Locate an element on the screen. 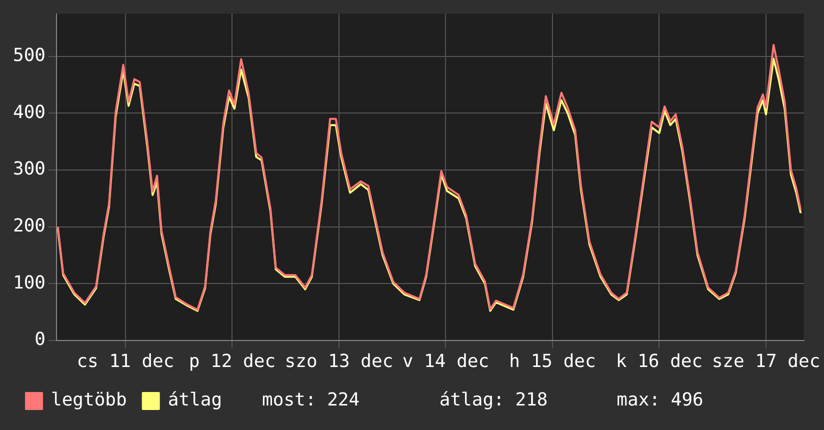 Image resolution: width=824 pixels, height=430 pixels. y-tick-label: 300 is located at coordinates (29, 169).